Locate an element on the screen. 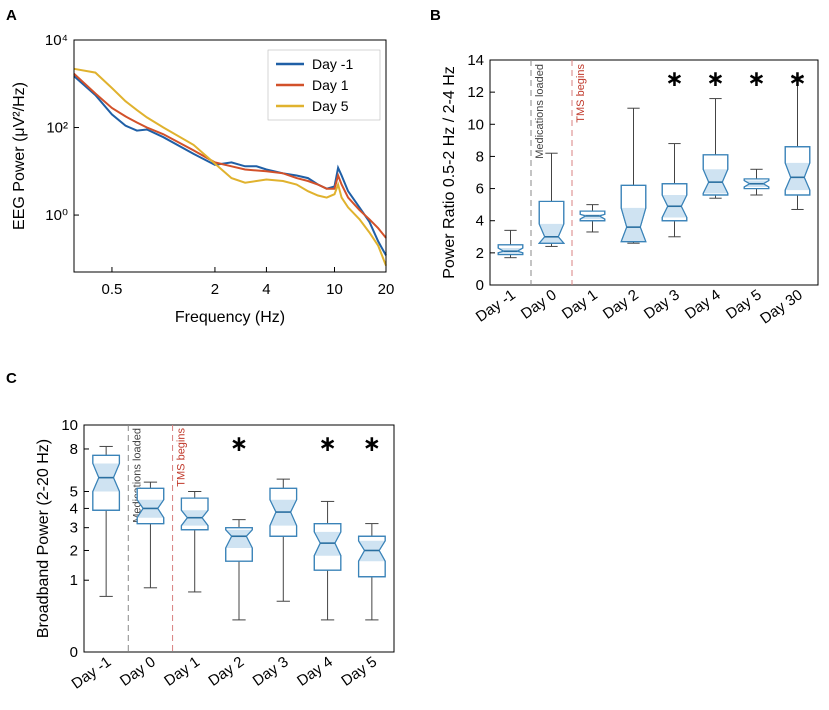 This screenshot has height=710, width=829. x-tick-label: 2 is located at coordinates (215, 289).